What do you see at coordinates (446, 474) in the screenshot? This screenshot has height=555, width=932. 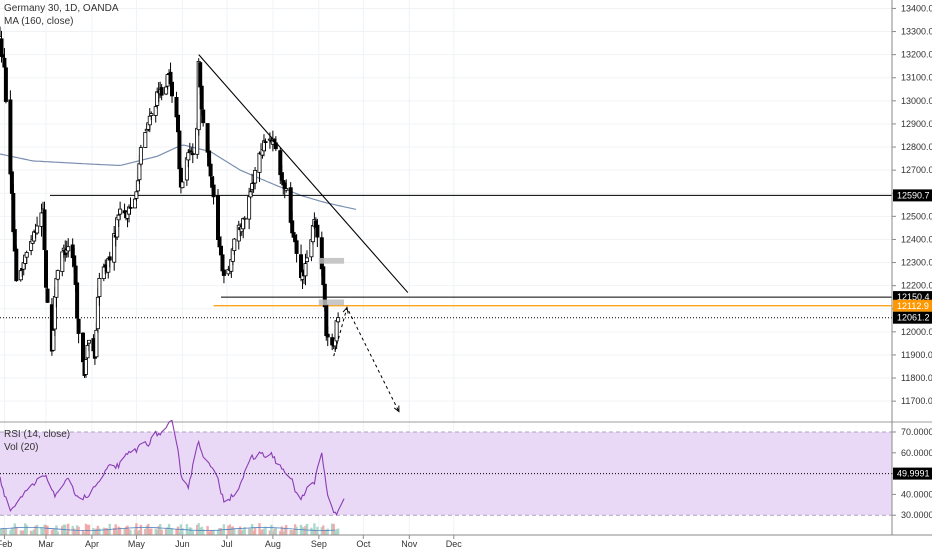 I see `rsi-band` at bounding box center [446, 474].